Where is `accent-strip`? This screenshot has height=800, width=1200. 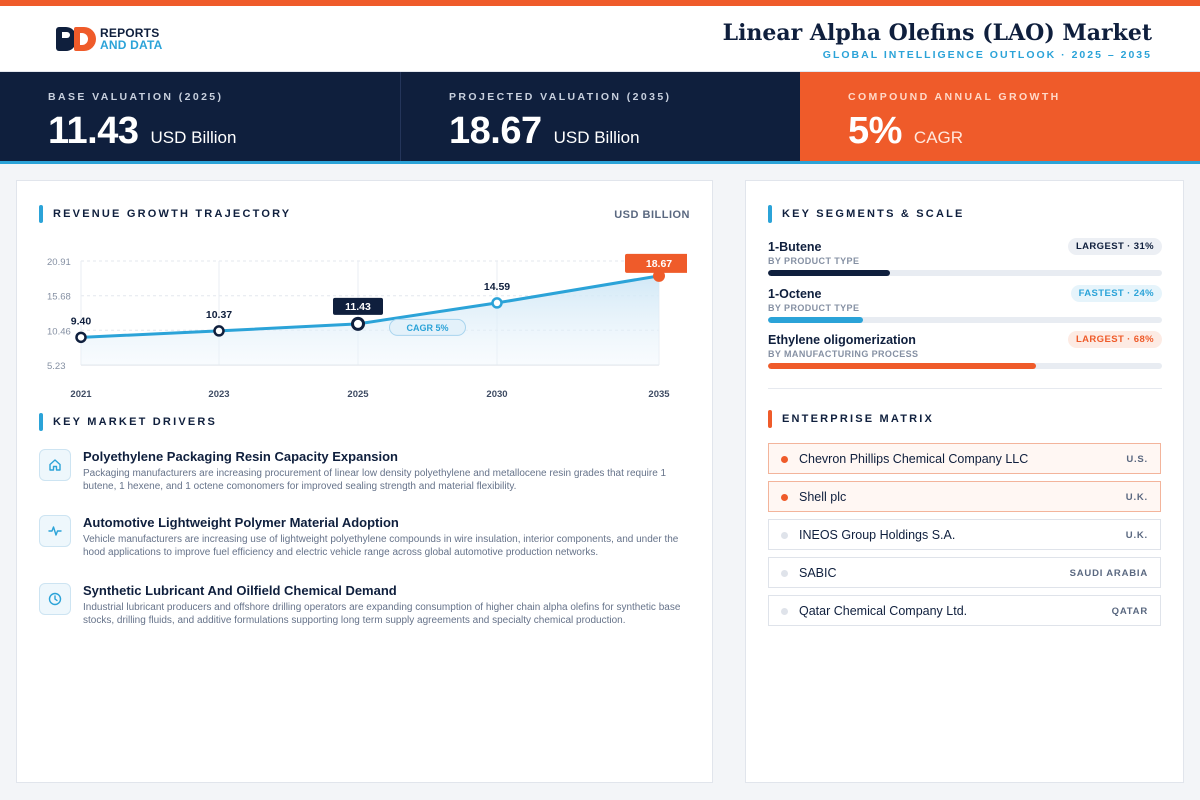
accent-strip is located at coordinates (600, 3).